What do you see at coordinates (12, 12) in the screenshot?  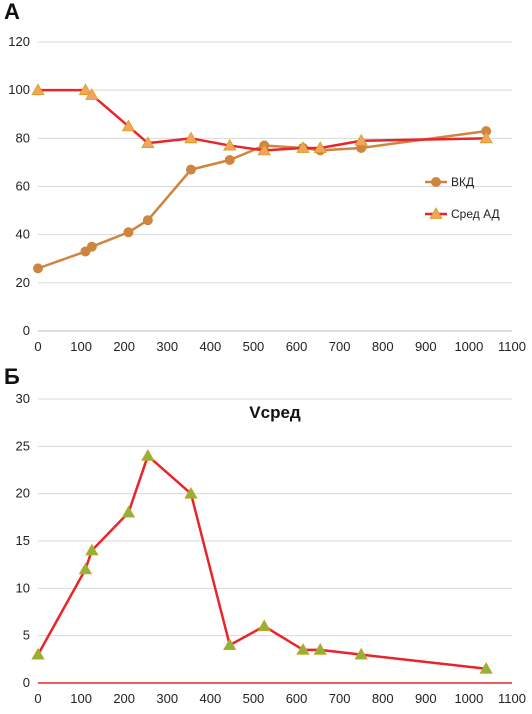 I see `panel-label-a: А` at bounding box center [12, 12].